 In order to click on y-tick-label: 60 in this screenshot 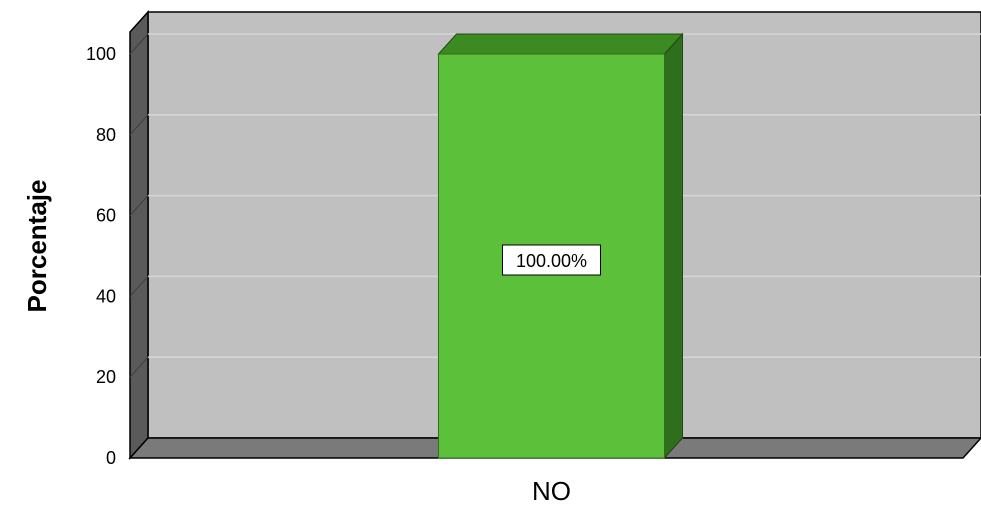, I will do `click(106, 216)`.